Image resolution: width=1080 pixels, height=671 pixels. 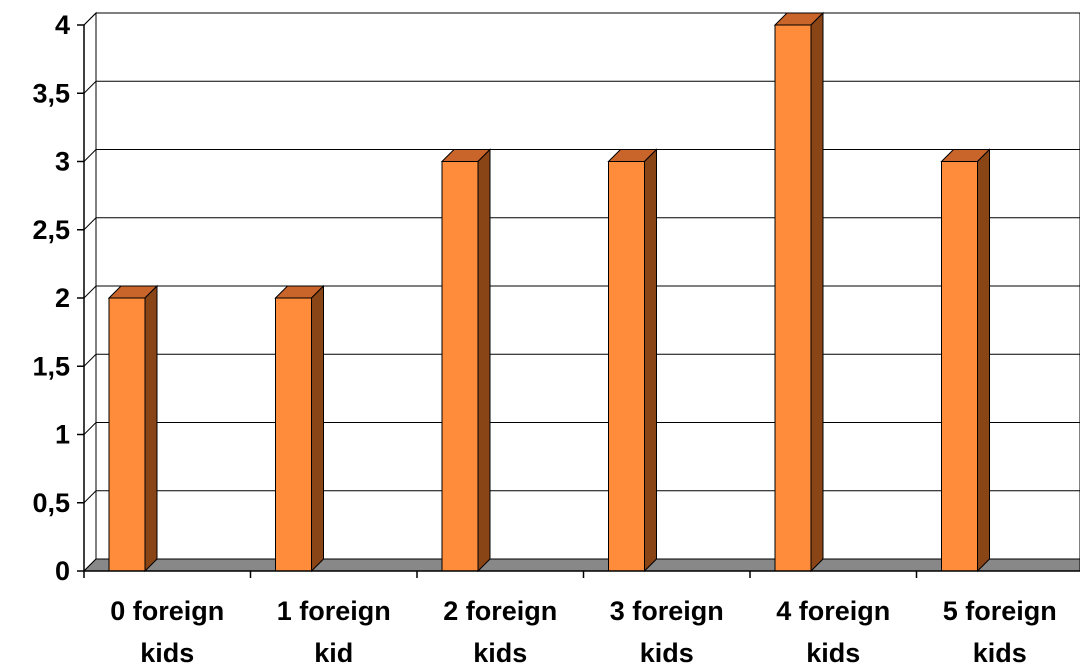 What do you see at coordinates (667, 611) in the screenshot?
I see `x-tick-label-line: 3 foreign` at bounding box center [667, 611].